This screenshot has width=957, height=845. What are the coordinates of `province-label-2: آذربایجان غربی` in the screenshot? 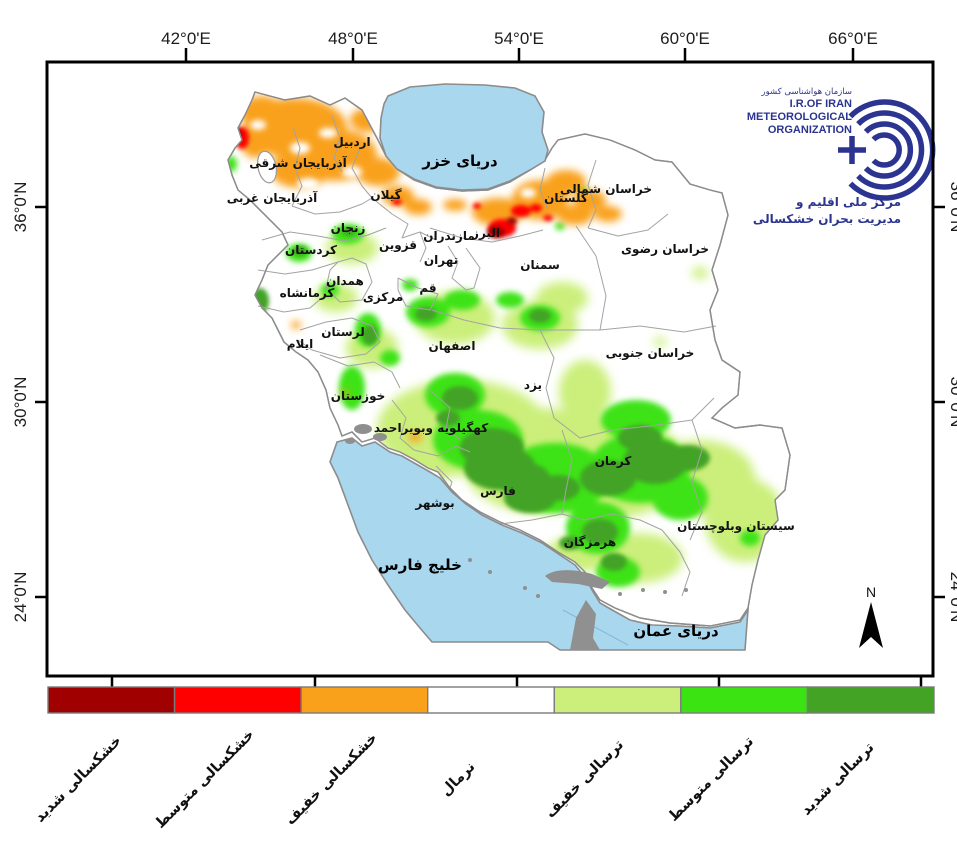 It's located at (272, 197).